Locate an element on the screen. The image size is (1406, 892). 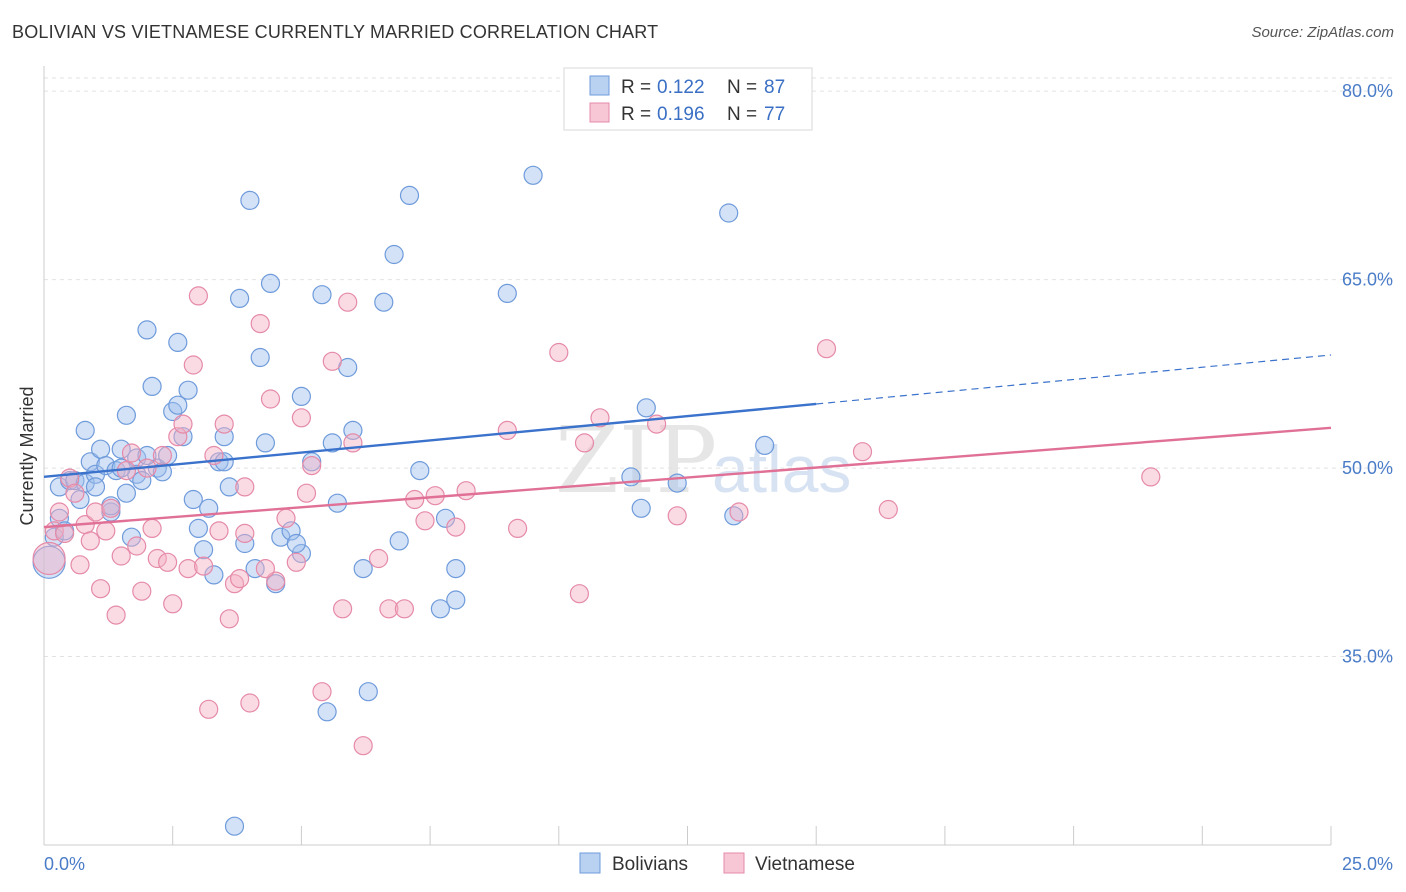
legend-n-value-vietnamese: 77 is located at coordinates (774, 114).